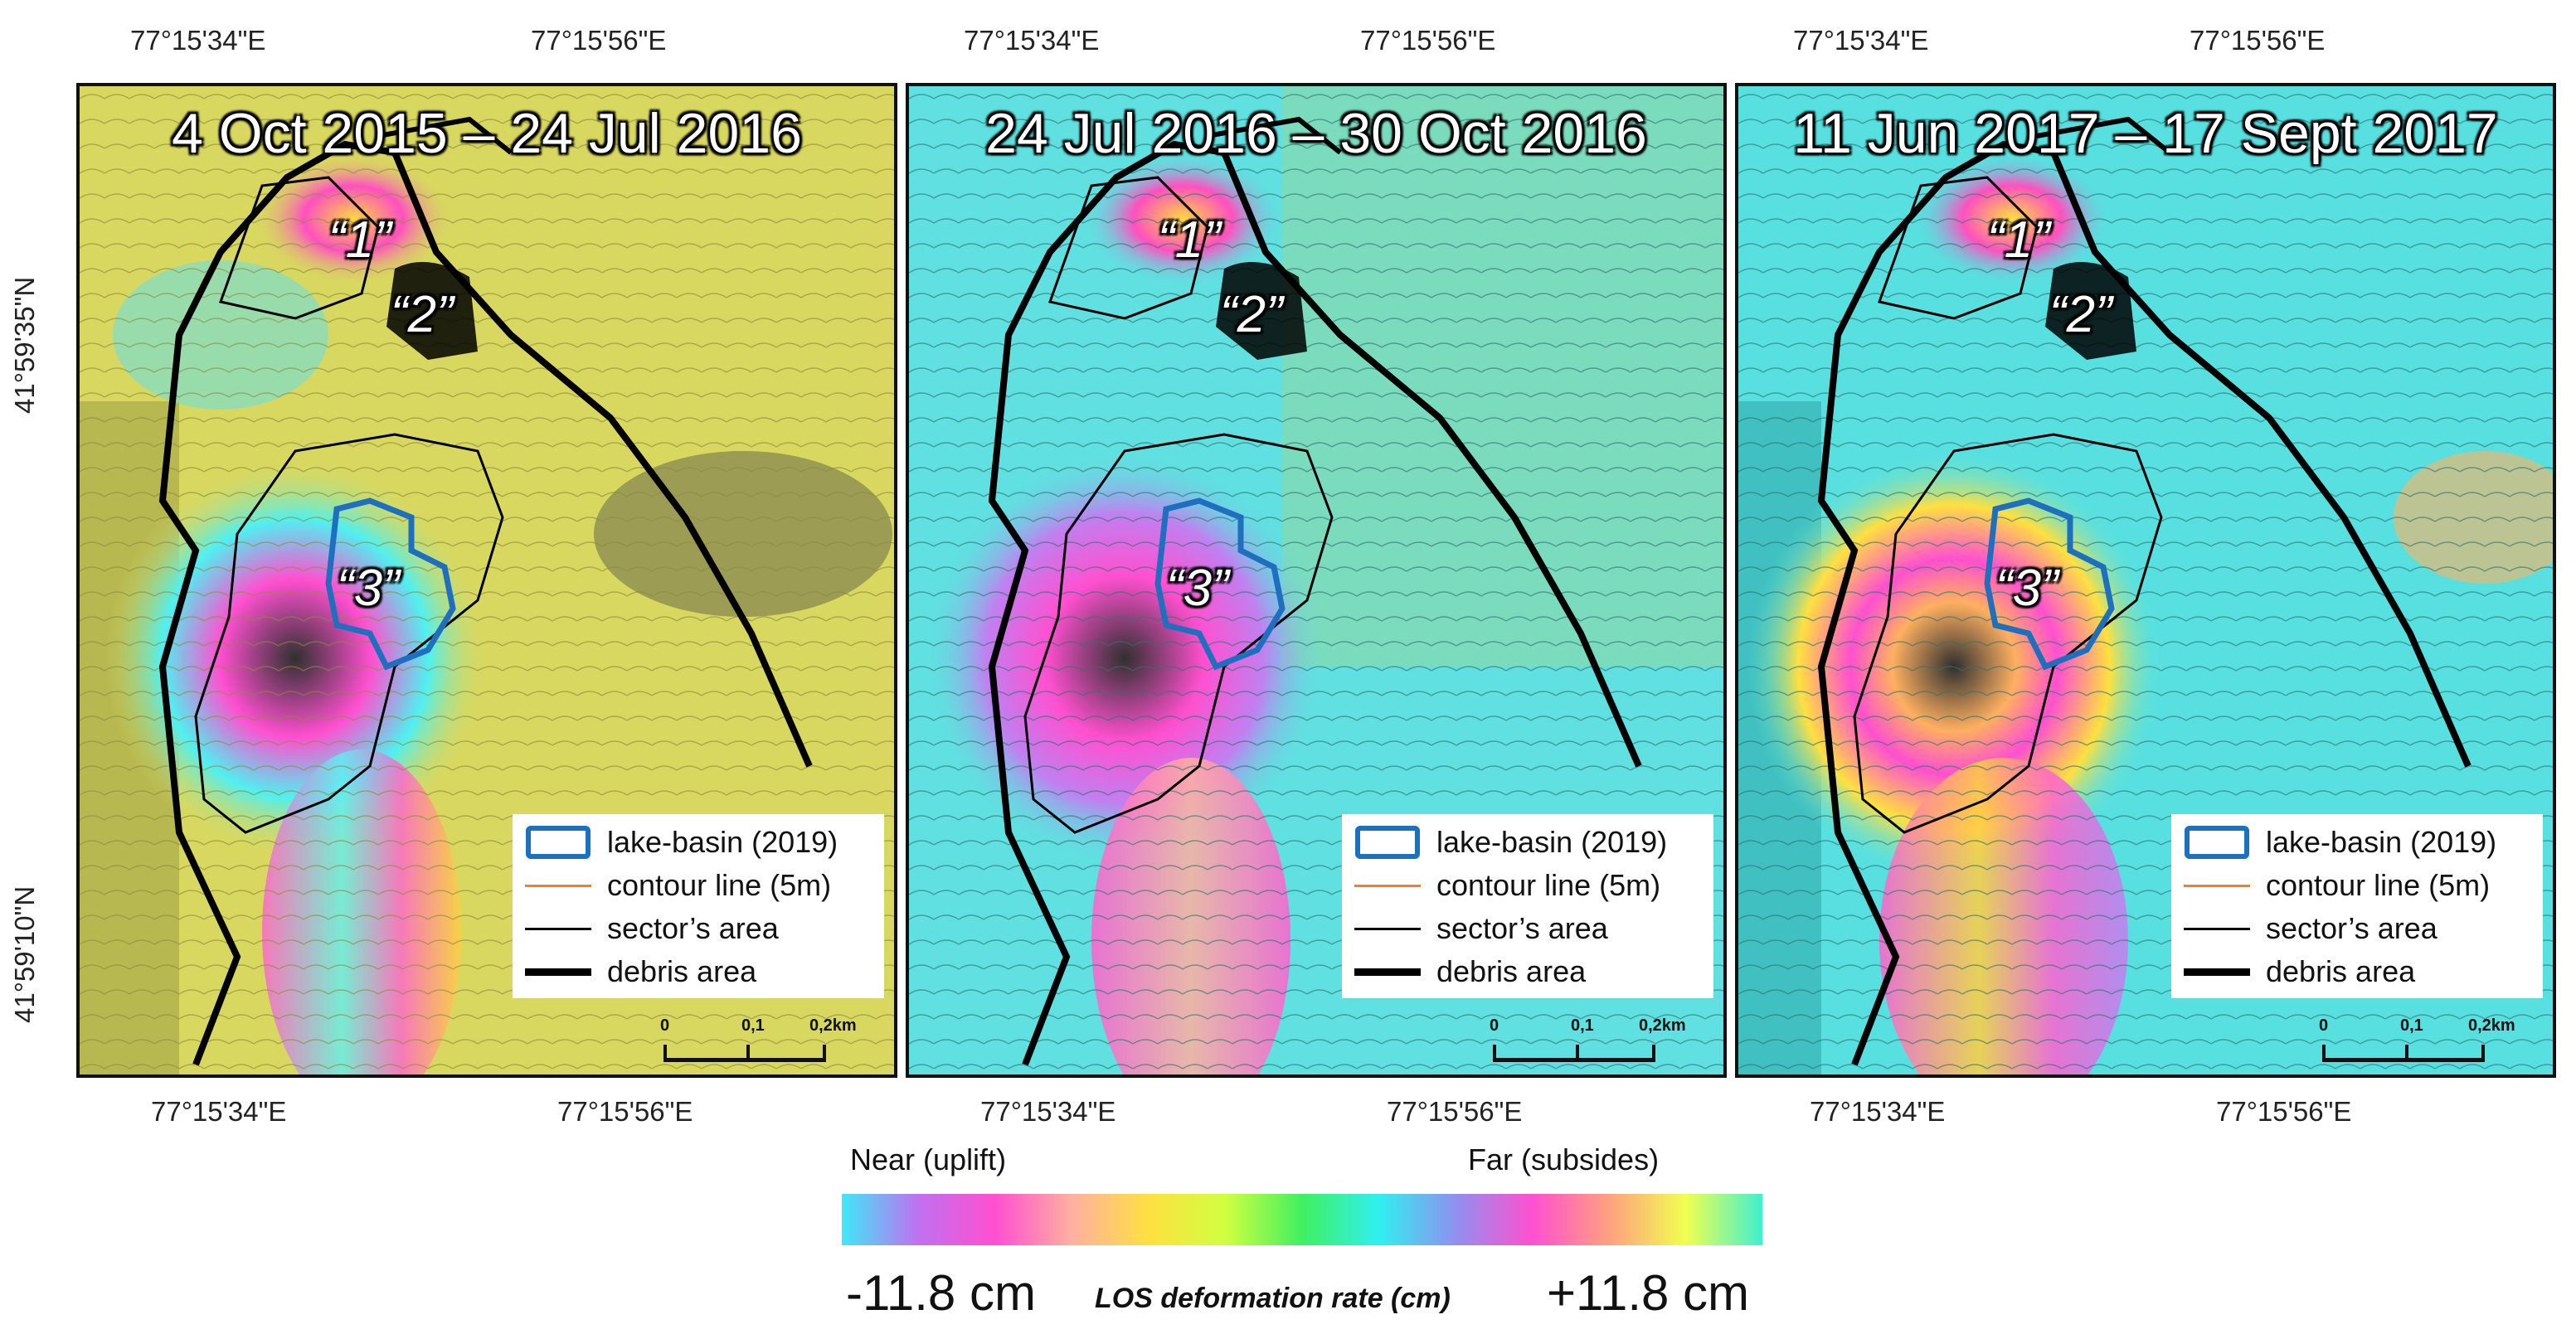  What do you see at coordinates (1032, 40) in the screenshot?
I see `top-lon-1-b: 77°15'34"E` at bounding box center [1032, 40].